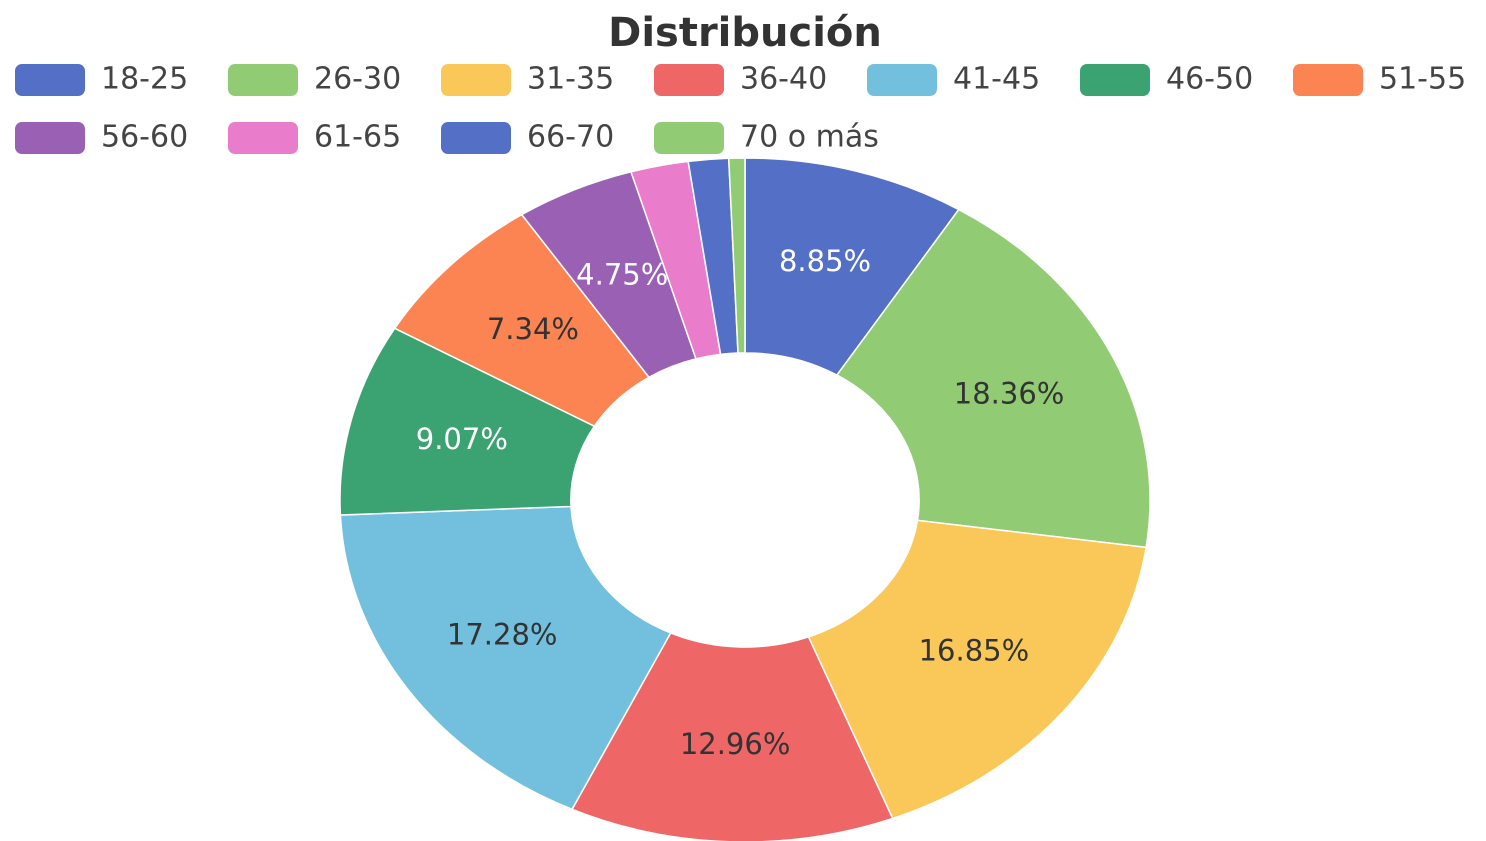 Image resolution: width=1486 pixels, height=841 pixels. Describe the element at coordinates (144, 137) in the screenshot. I see `legend-label: 56-60` at that location.